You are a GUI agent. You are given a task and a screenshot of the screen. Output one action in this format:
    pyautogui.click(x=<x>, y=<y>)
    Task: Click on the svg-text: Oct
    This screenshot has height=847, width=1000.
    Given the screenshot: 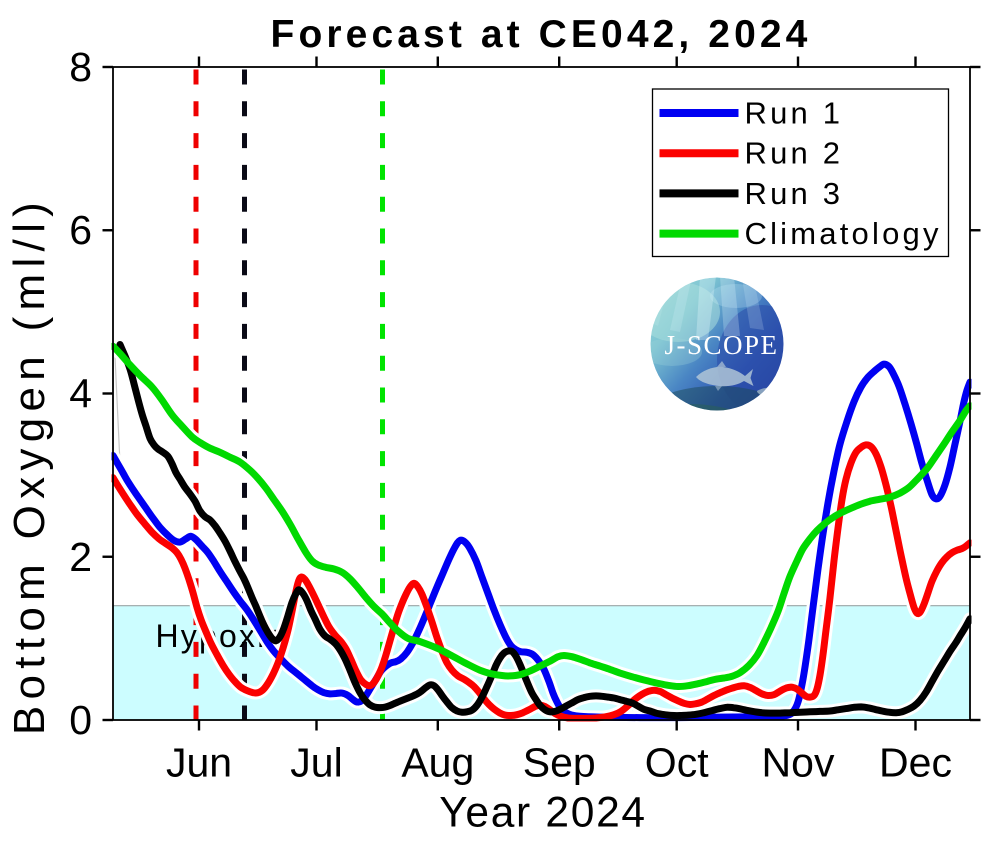 What is the action you would take?
    pyautogui.click(x=677, y=763)
    